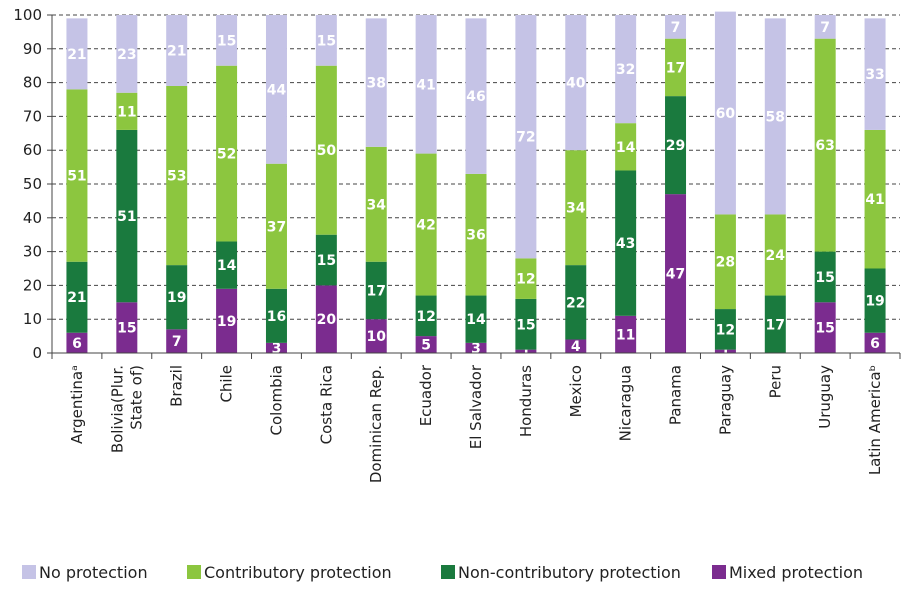 The height and width of the screenshot is (590, 907). What do you see at coordinates (32, 49) in the screenshot?
I see `y-tick-label: 90` at bounding box center [32, 49].